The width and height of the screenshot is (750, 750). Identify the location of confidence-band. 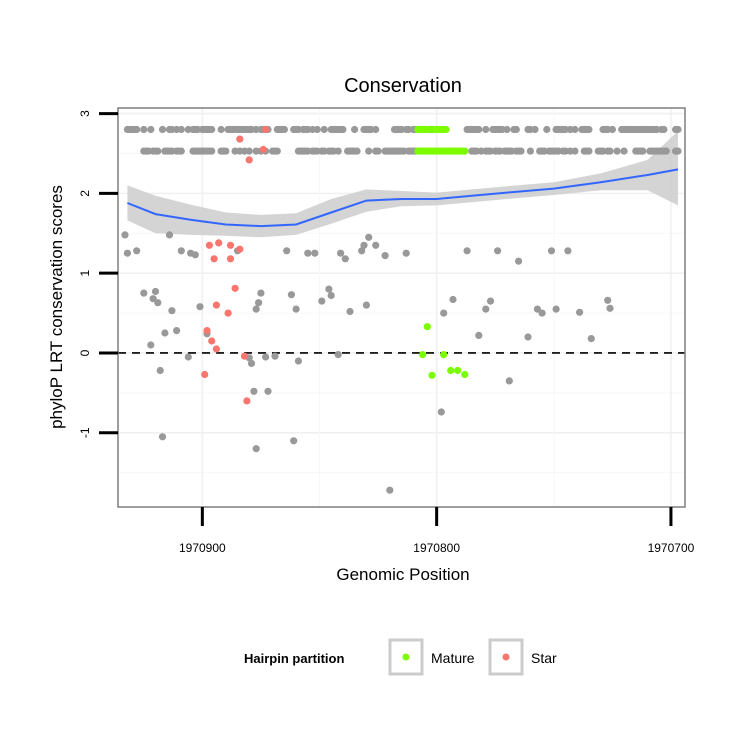
(402, 184).